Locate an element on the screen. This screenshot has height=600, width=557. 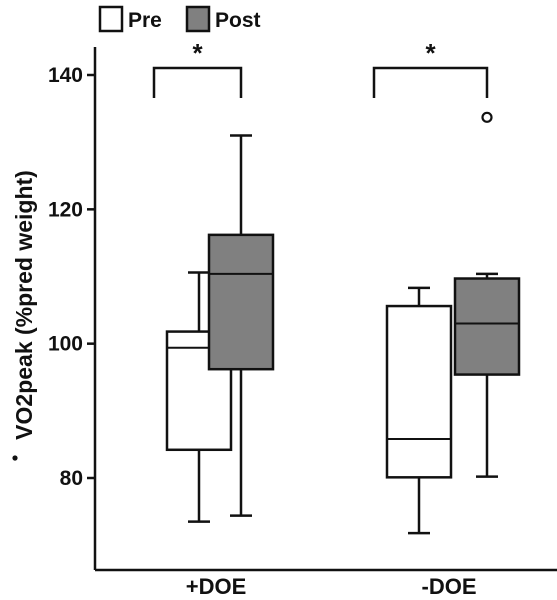
box-post-minus-doe is located at coordinates (487, 294).